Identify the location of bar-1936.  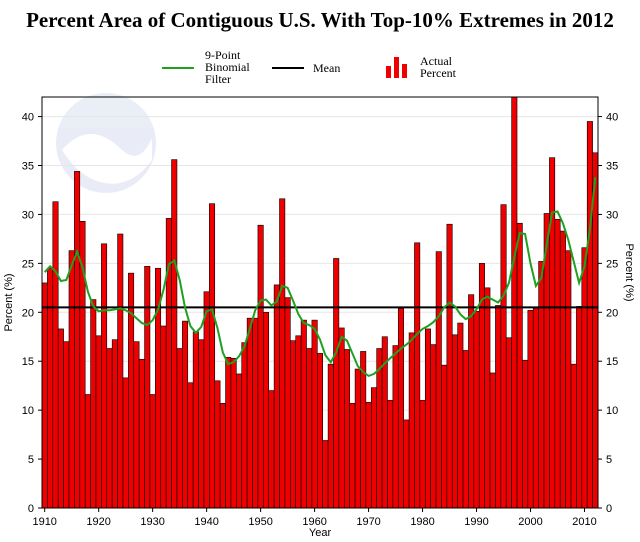
(185, 414).